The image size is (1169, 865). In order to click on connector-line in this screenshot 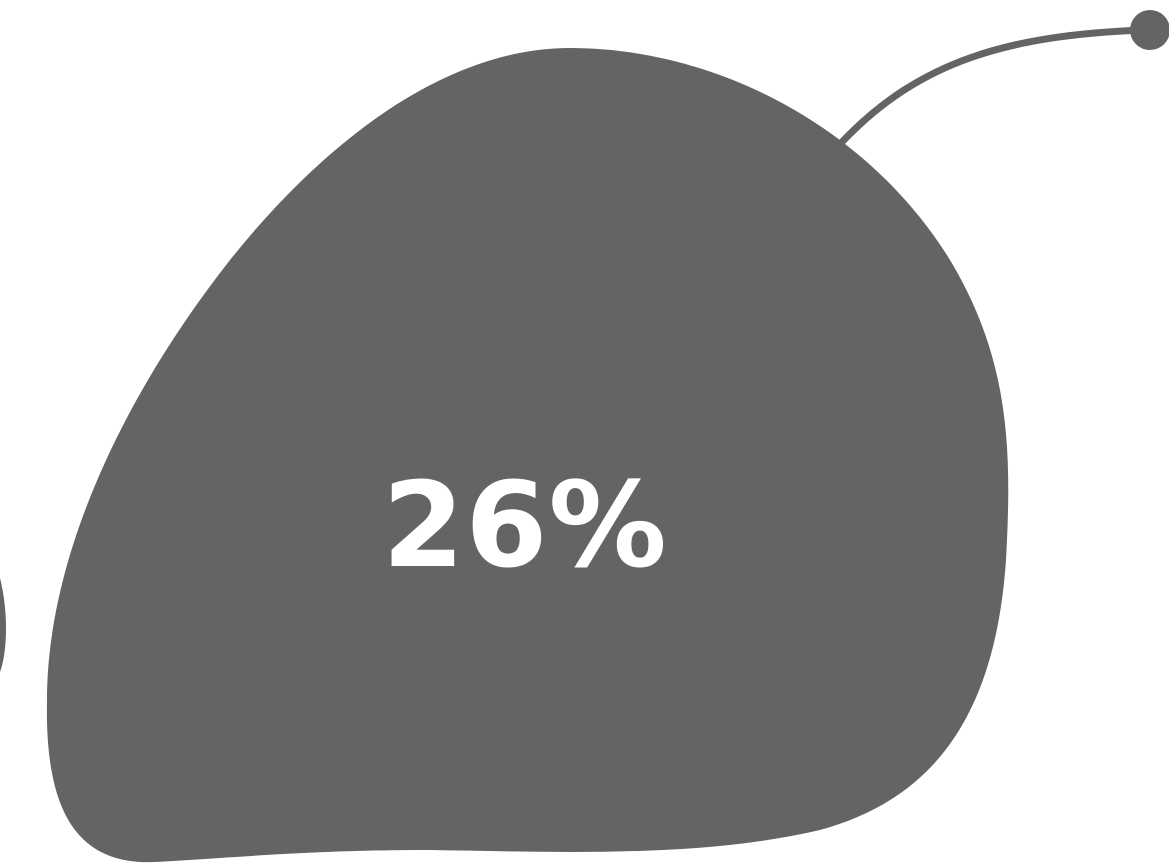, I will do `click(993, 86)`.